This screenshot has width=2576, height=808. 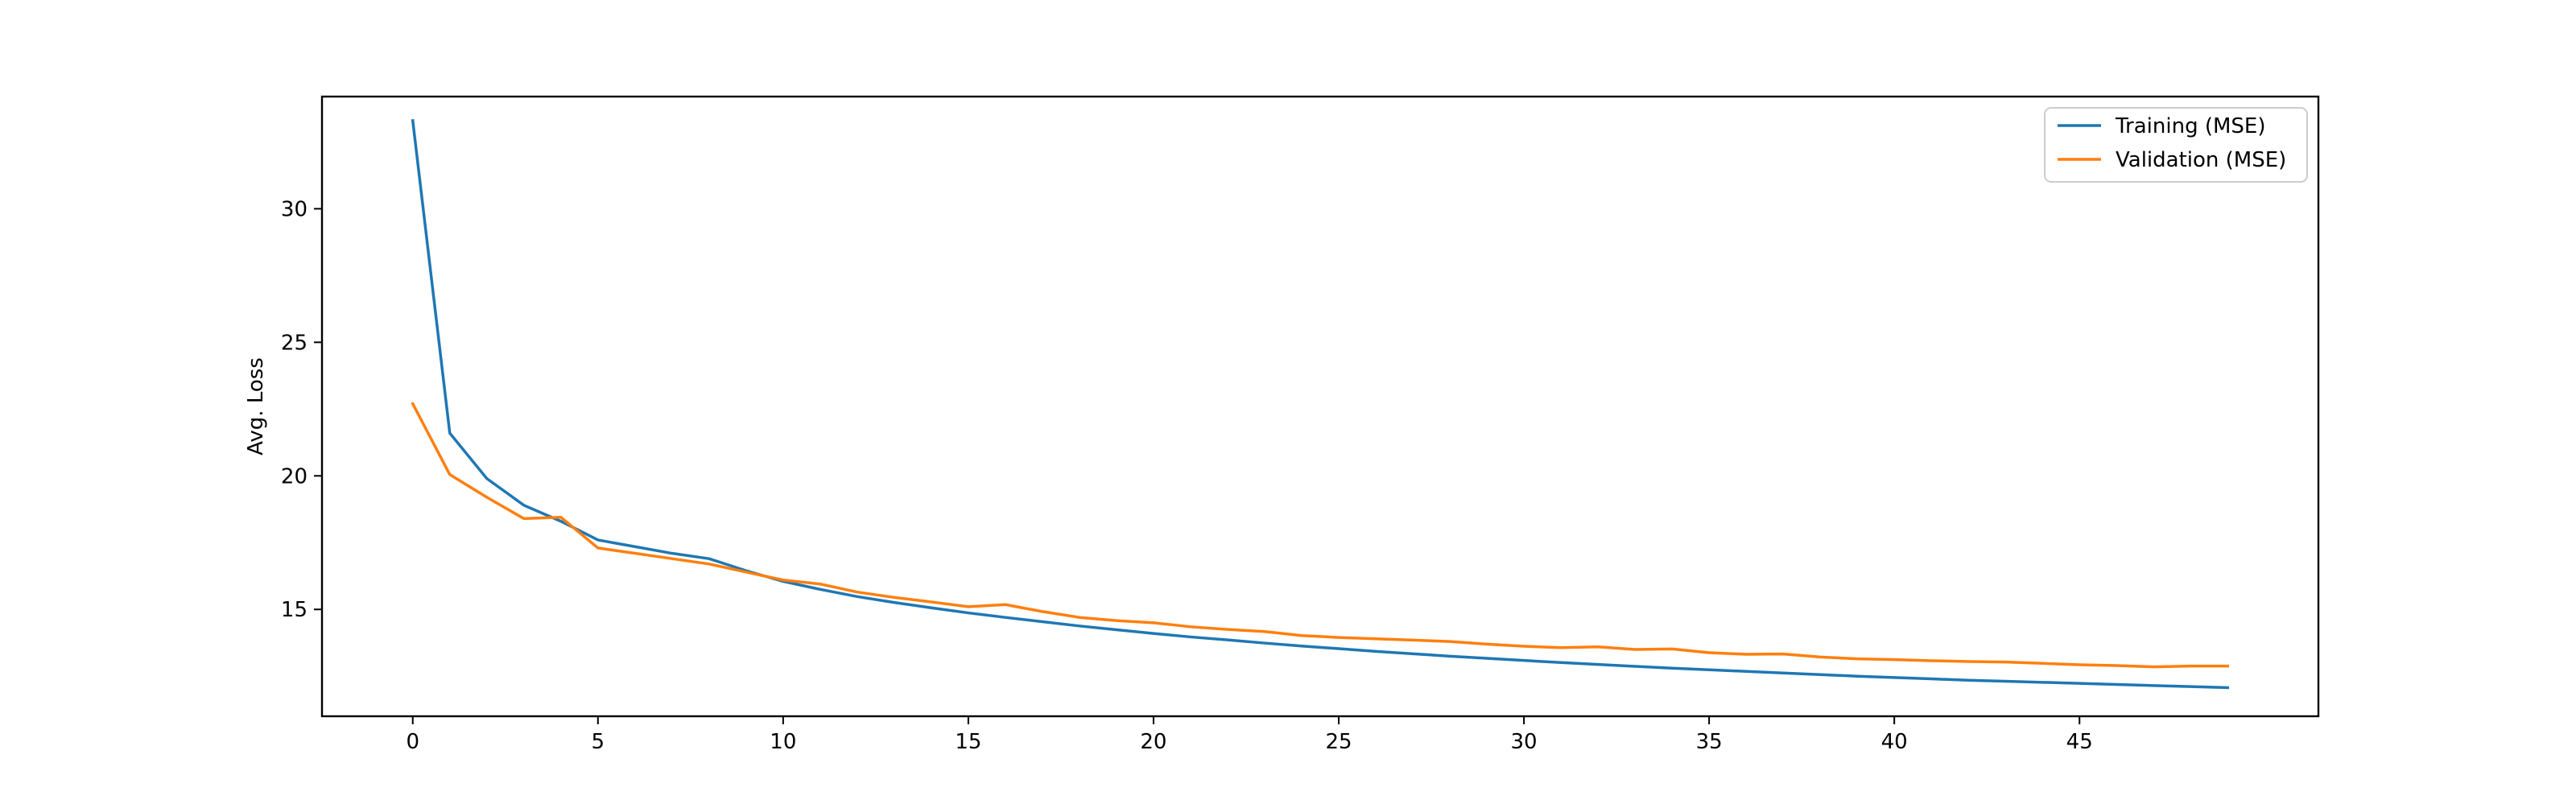 I want to click on legend-box, so click(x=2176, y=145).